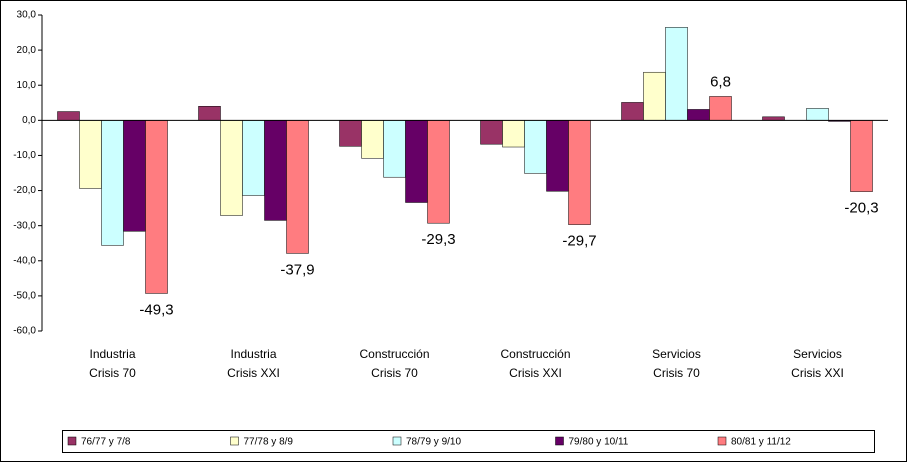 The width and height of the screenshot is (908, 468). I want to click on data-label: -29,3, so click(438, 239).